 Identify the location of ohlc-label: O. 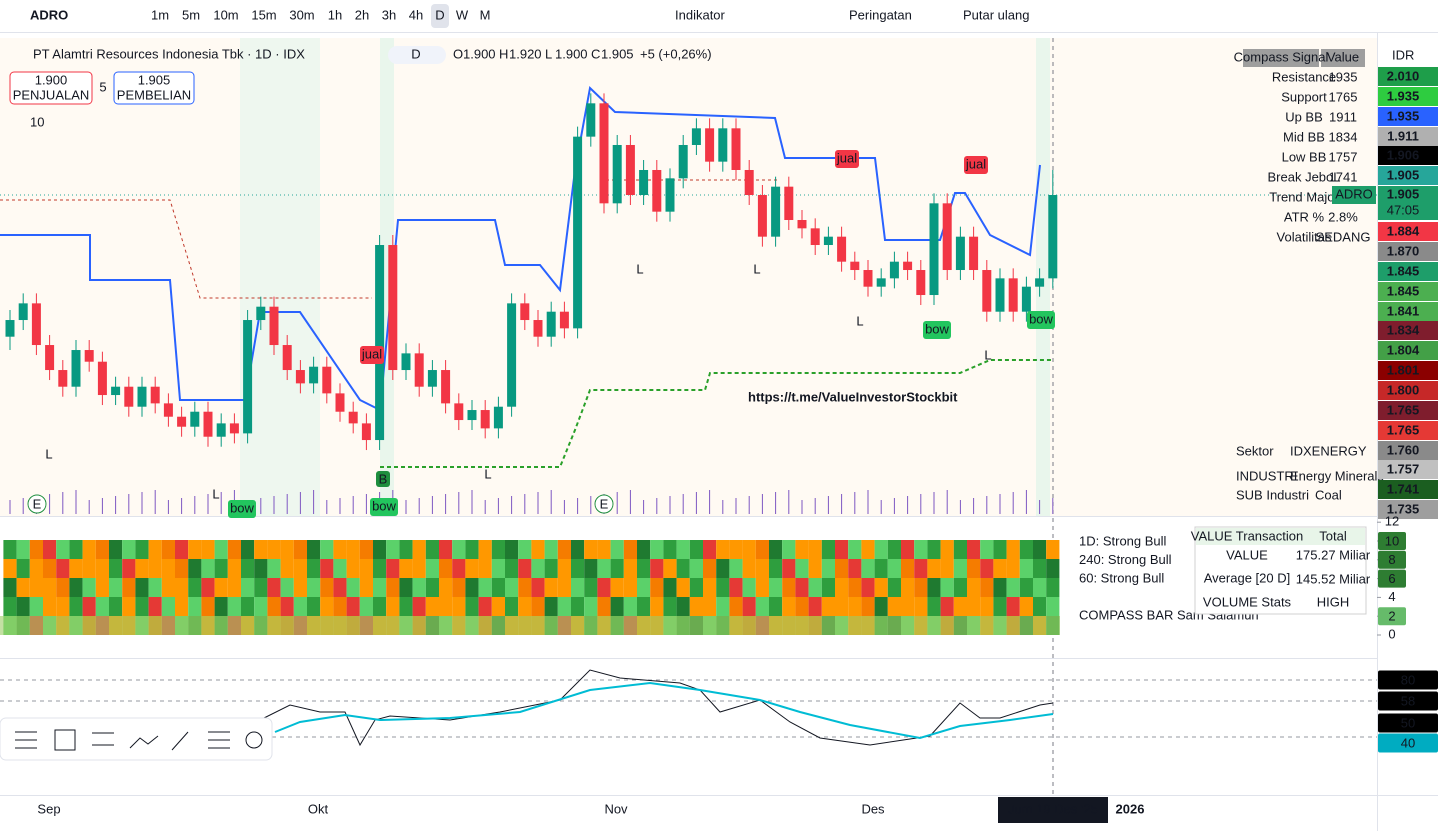
(458, 53).